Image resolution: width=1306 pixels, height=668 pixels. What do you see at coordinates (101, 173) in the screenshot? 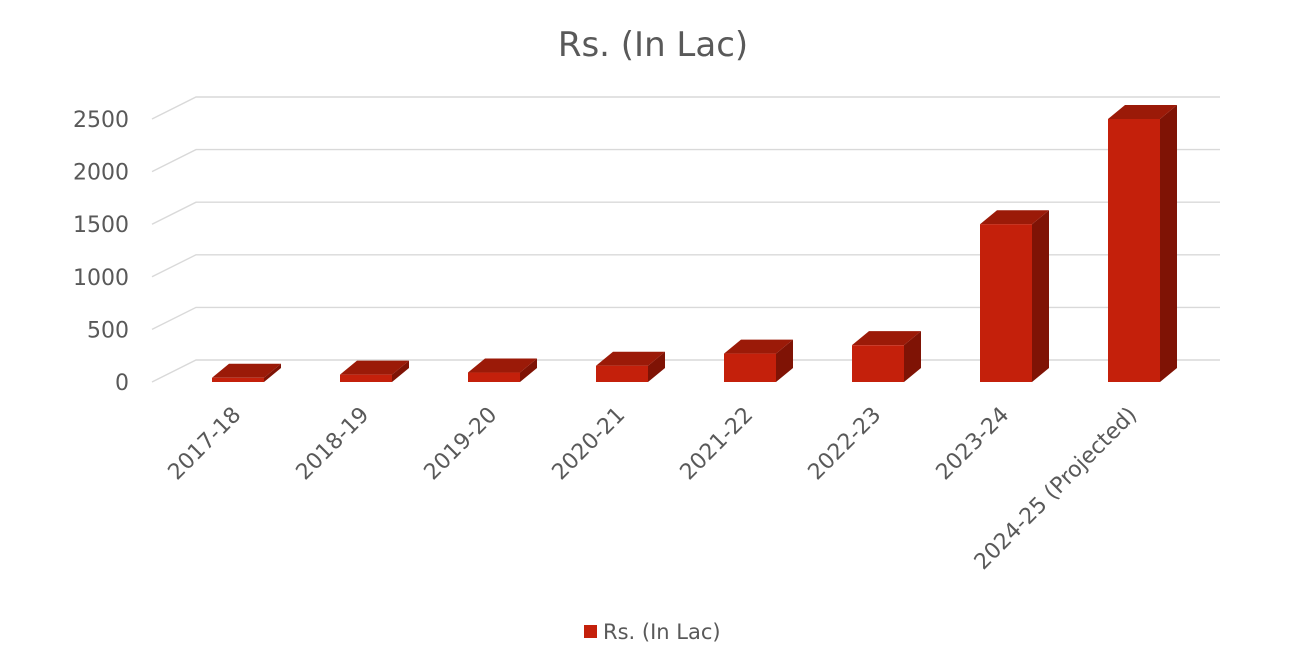
I see `y-tick-label: 2000` at bounding box center [101, 173].